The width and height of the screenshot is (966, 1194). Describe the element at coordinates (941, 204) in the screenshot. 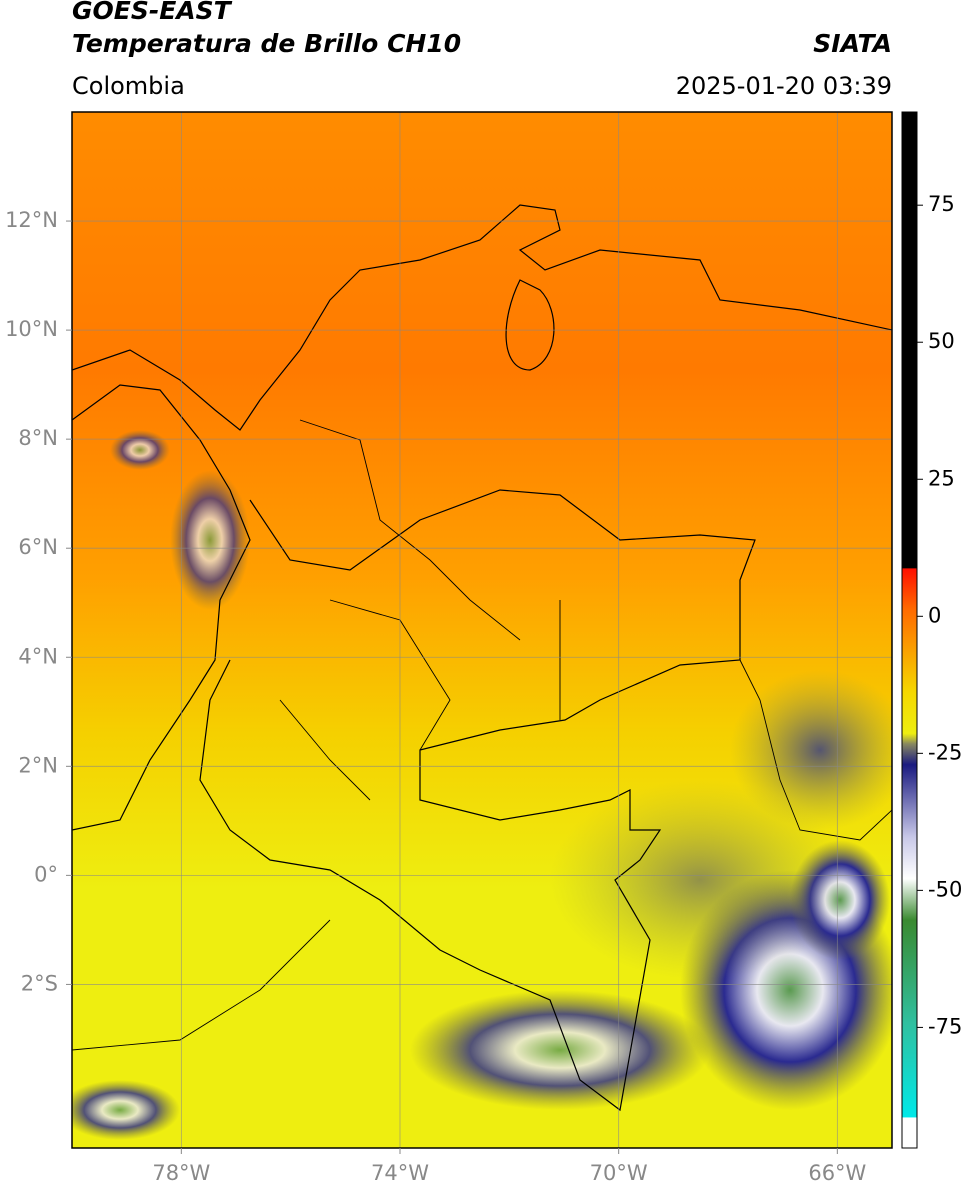

I see `colorbar-tick-label: 75` at that location.